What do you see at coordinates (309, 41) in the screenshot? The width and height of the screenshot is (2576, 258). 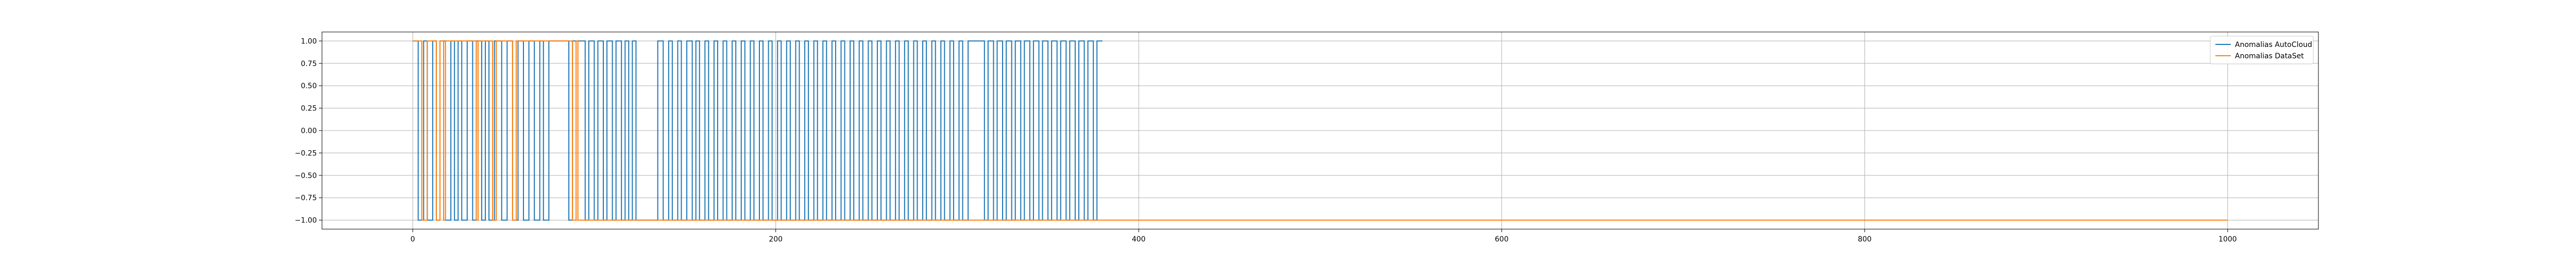 I see `y-tick-label: 1.00` at bounding box center [309, 41].